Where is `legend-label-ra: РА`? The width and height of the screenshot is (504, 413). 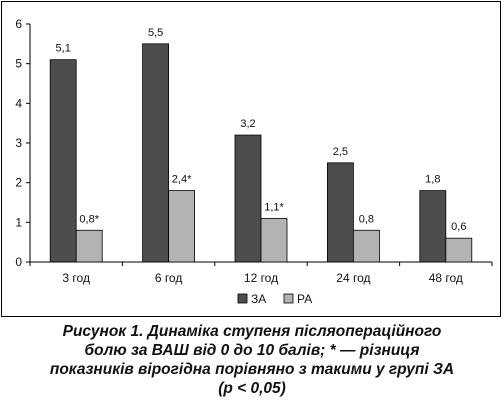
legend-label-ra: РА is located at coordinates (304, 299).